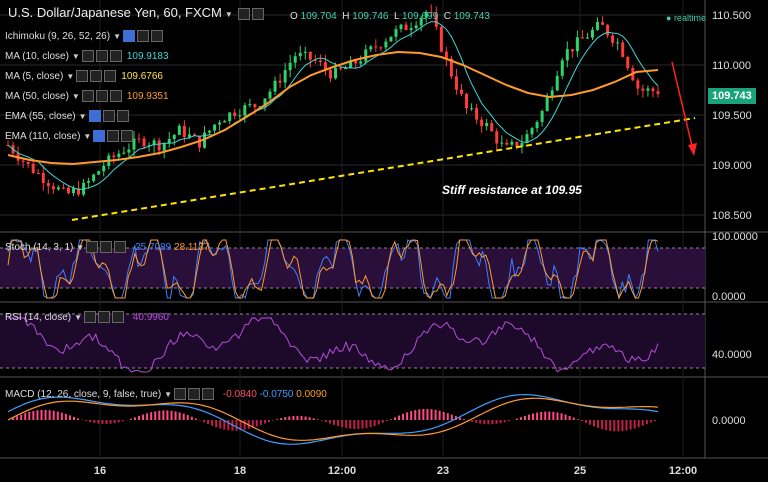 The width and height of the screenshot is (768, 482). I want to click on last-price-tag: 109.743, so click(732, 96).